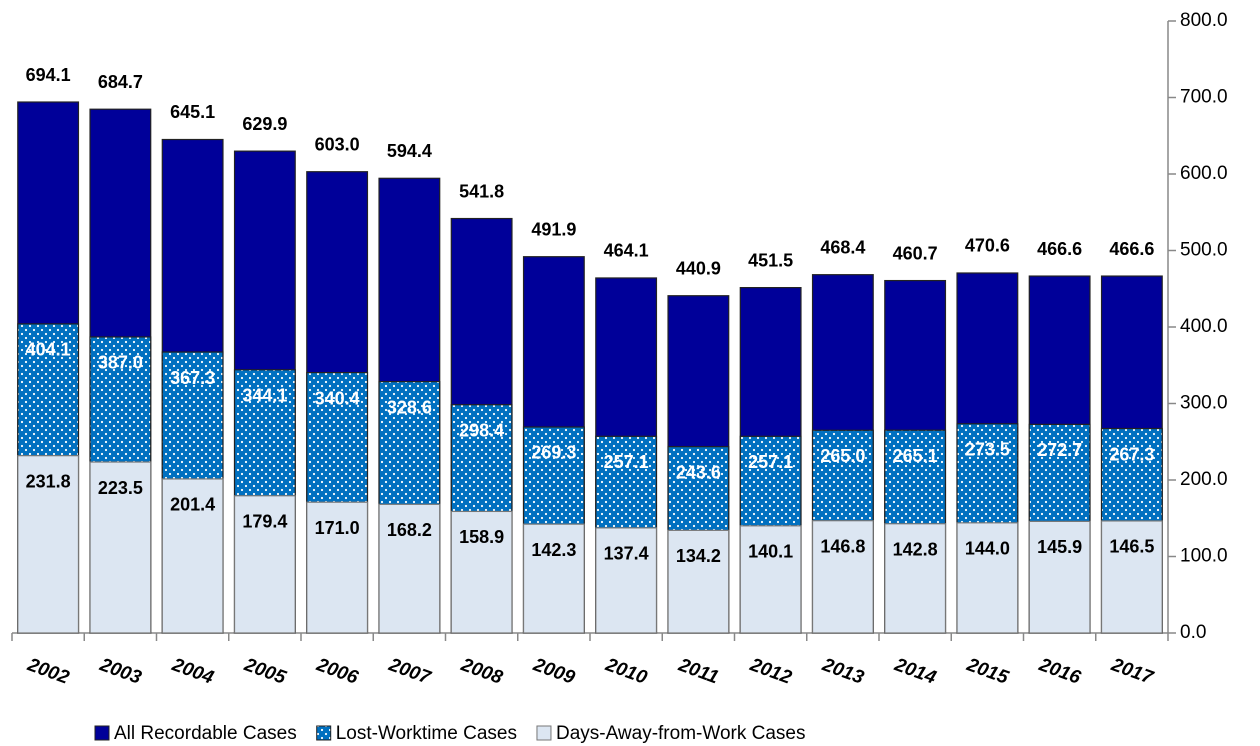 Image resolution: width=1260 pixels, height=746 pixels. What do you see at coordinates (1204, 173) in the screenshot?
I see `y-tick-label: 600.0` at bounding box center [1204, 173].